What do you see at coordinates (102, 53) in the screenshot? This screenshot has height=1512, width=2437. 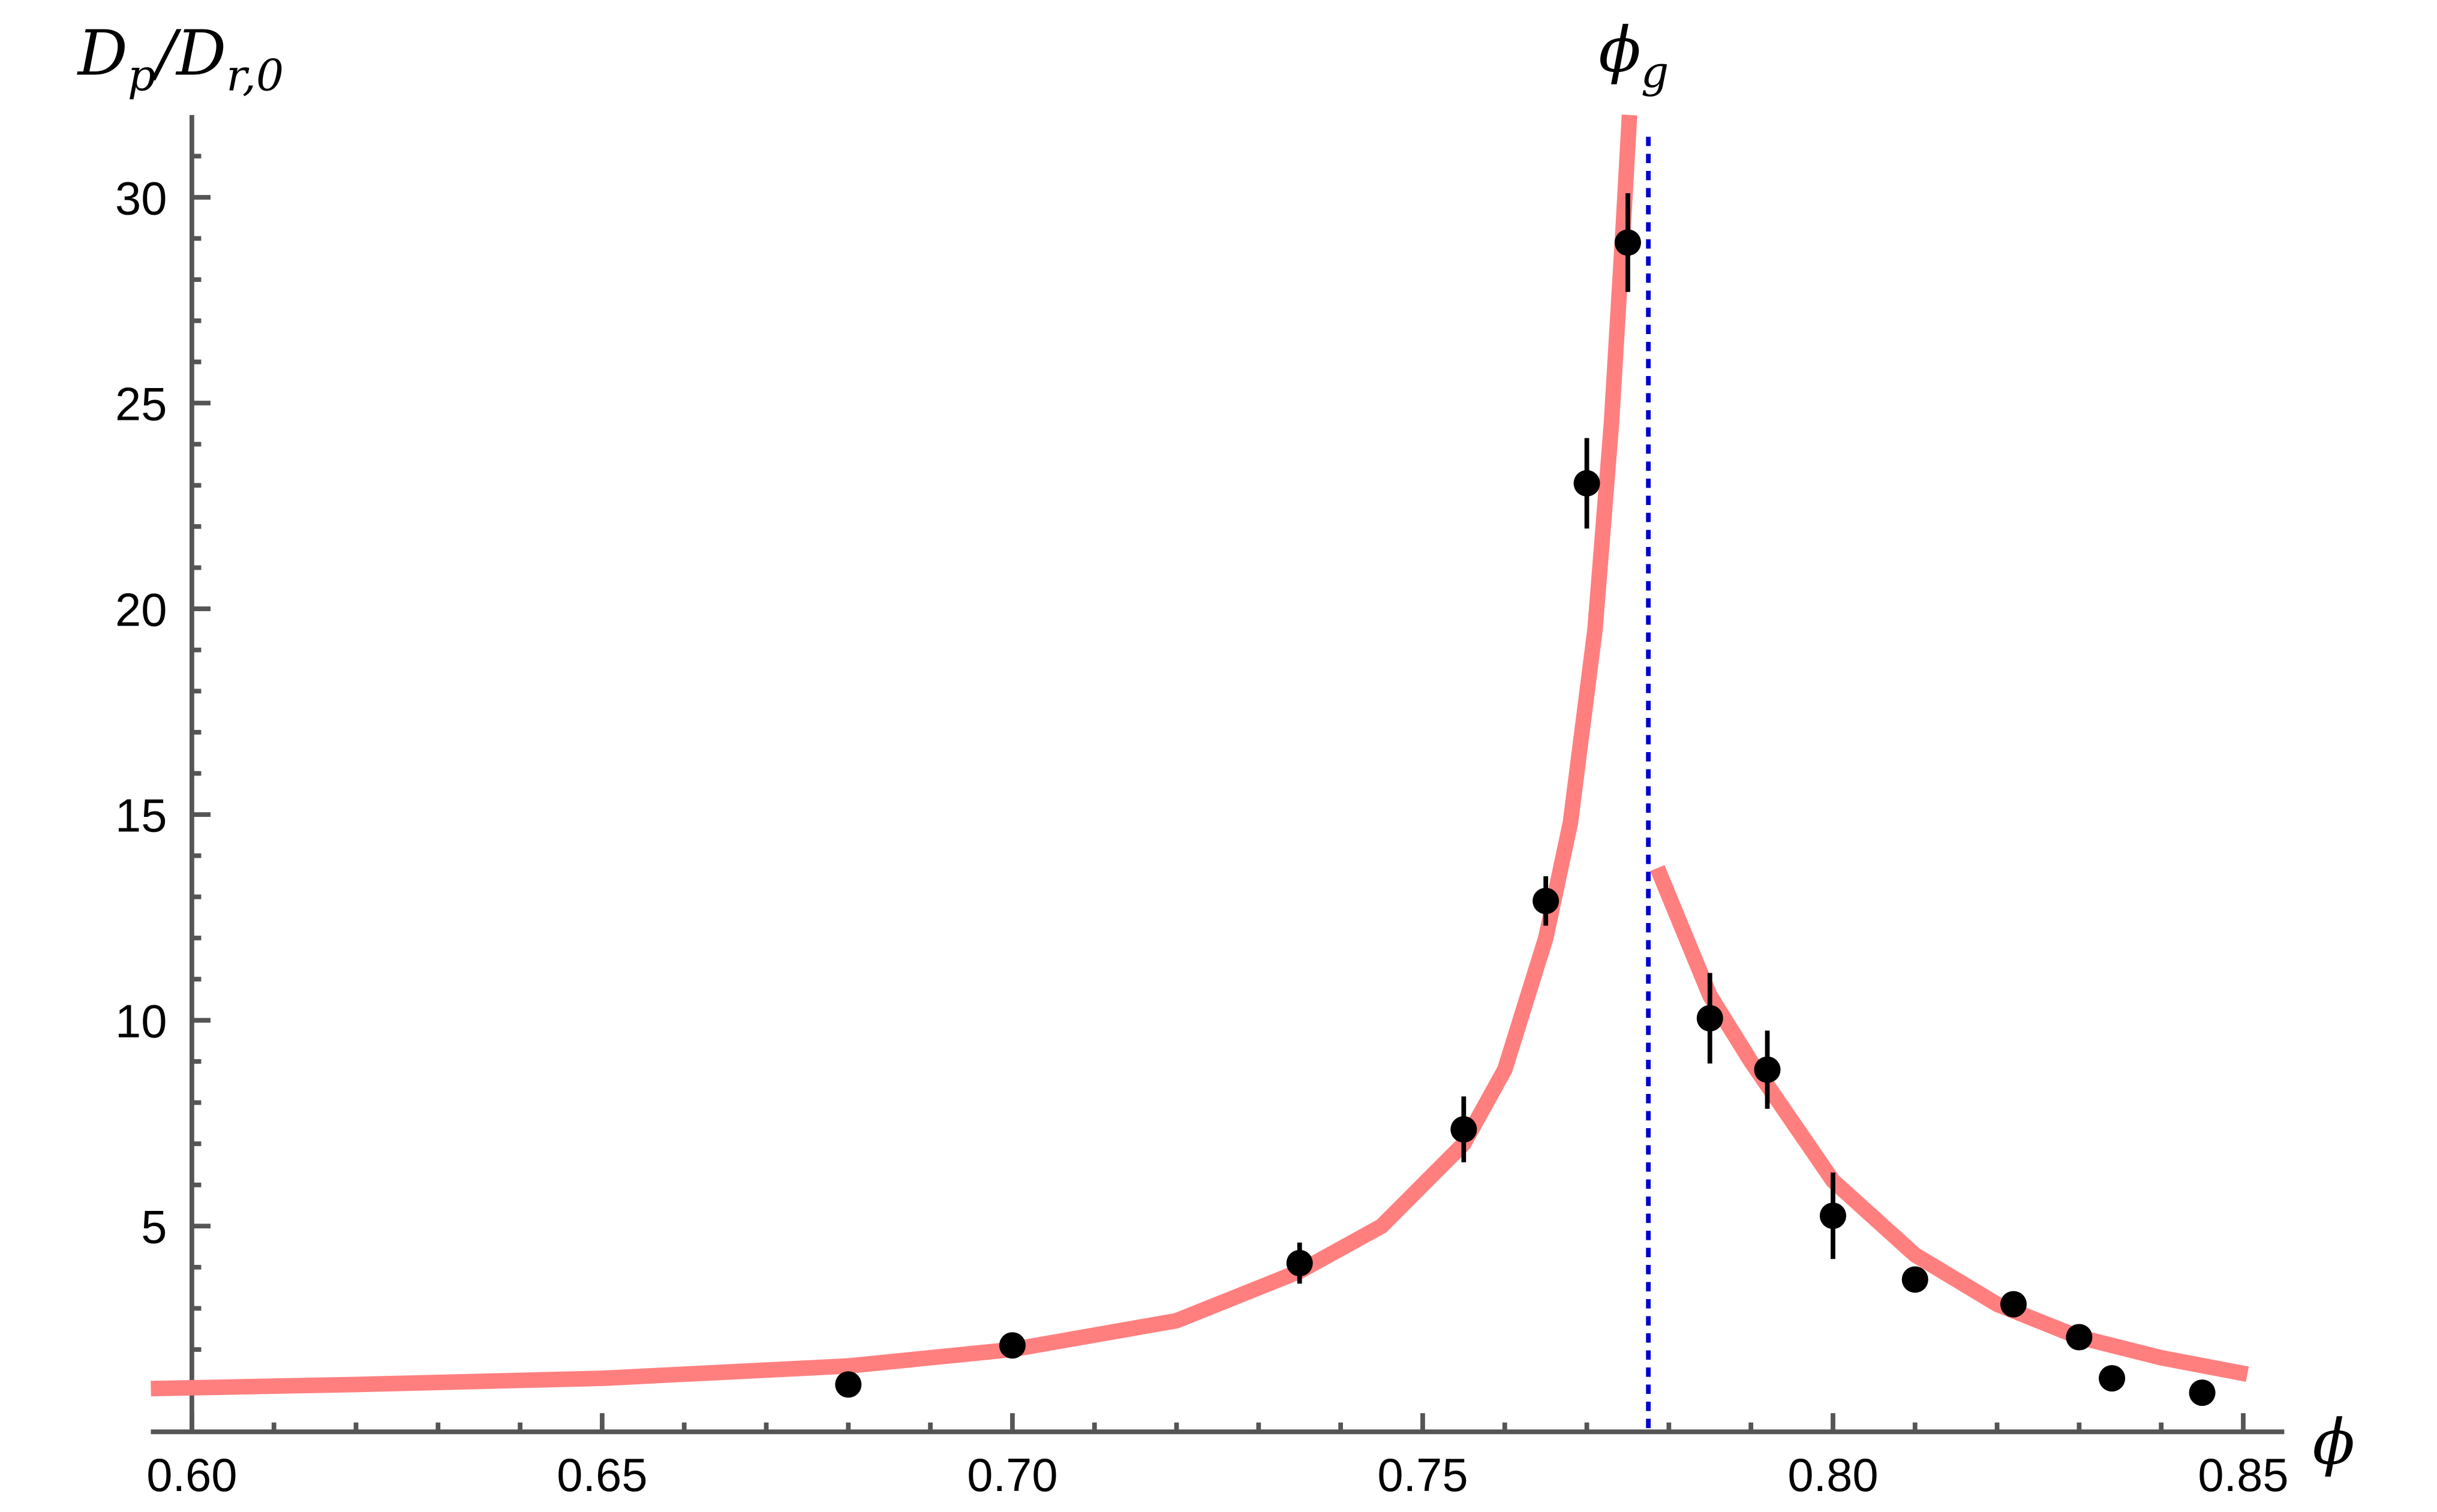 I see `label-part: D` at bounding box center [102, 53].